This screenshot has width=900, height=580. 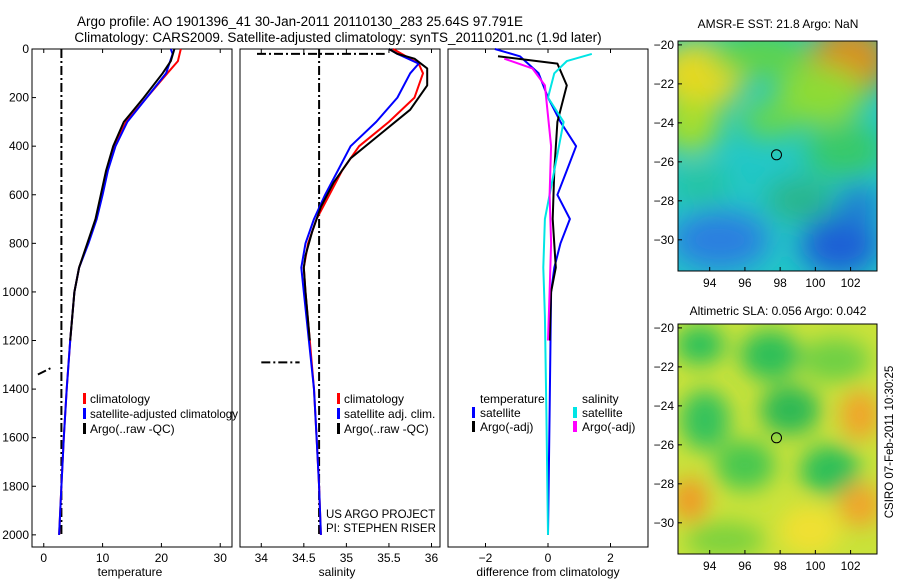 I want to click on sst-axes-frame, so click(x=777, y=156).